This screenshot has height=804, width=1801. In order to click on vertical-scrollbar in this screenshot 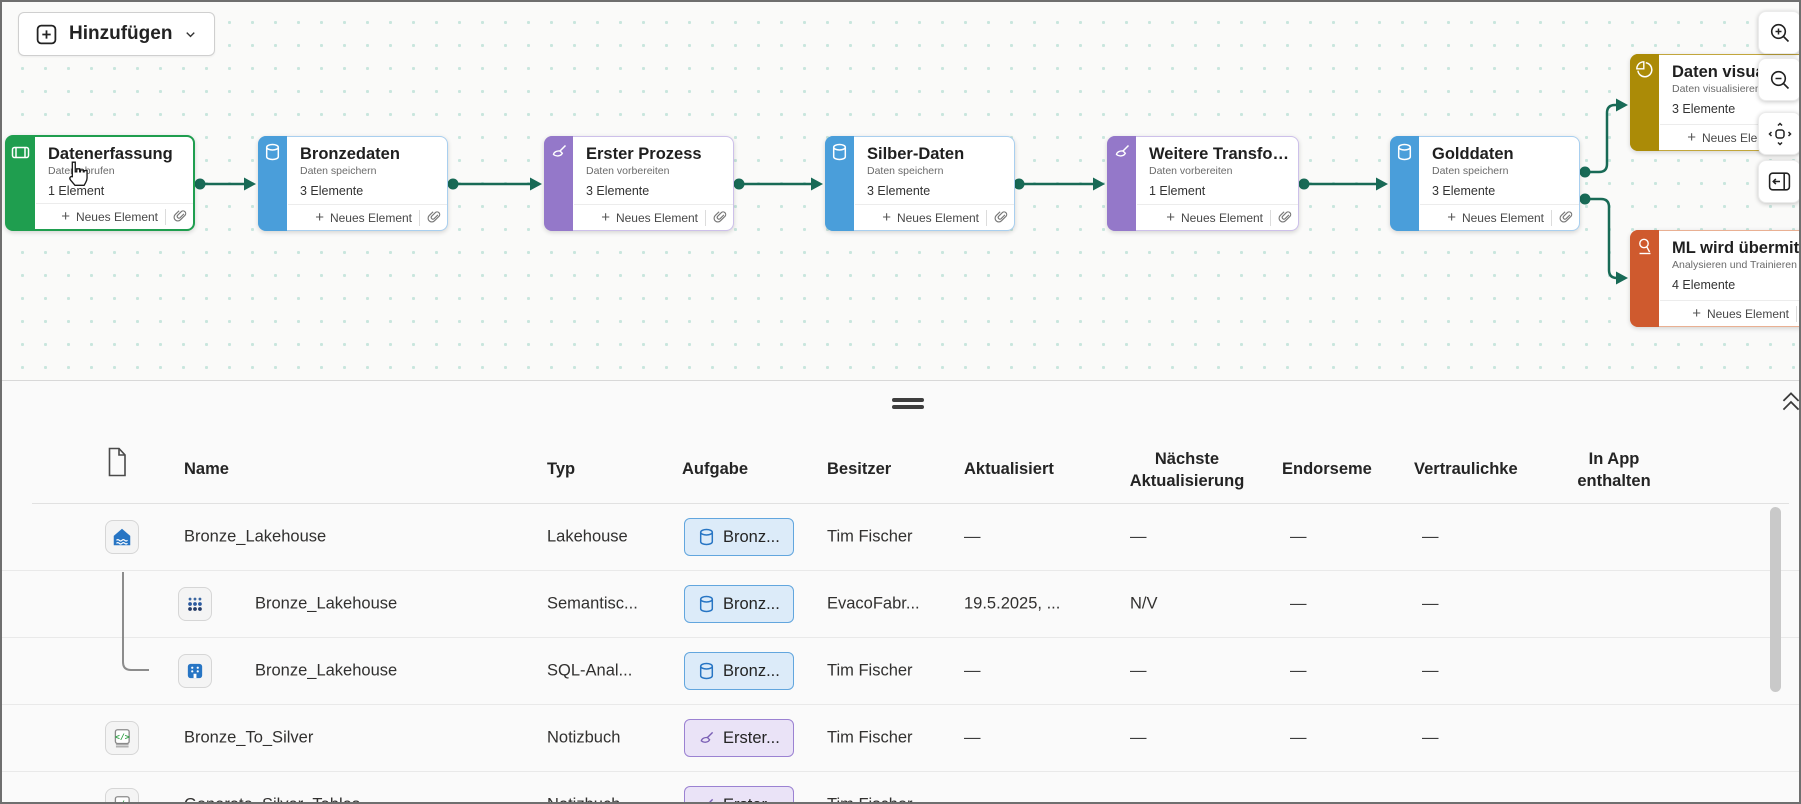, I will do `click(1775, 599)`.